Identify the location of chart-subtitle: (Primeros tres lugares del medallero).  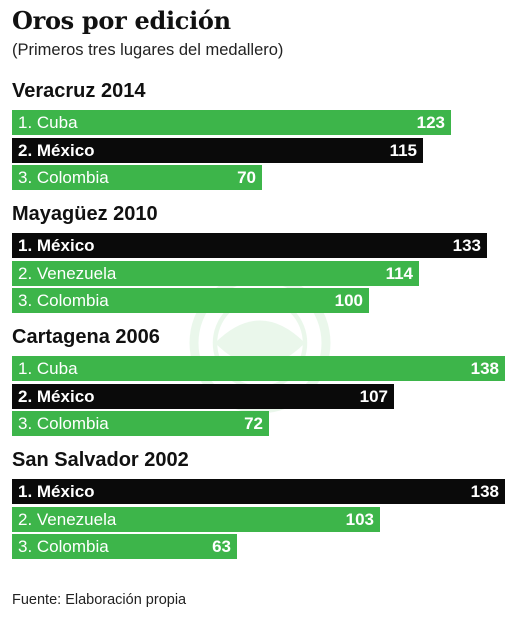
(148, 50).